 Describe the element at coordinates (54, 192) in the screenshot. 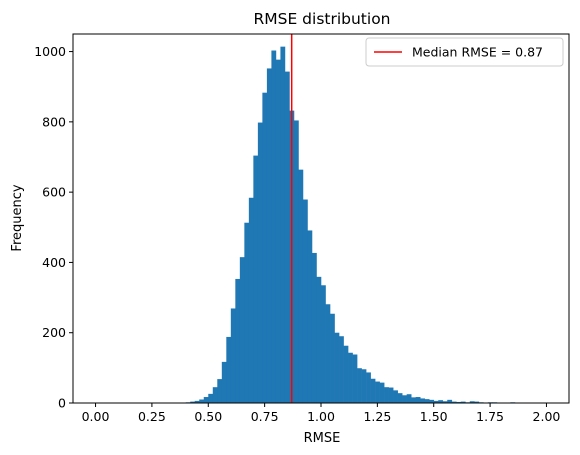

I see `y-tick-label: 600` at that location.